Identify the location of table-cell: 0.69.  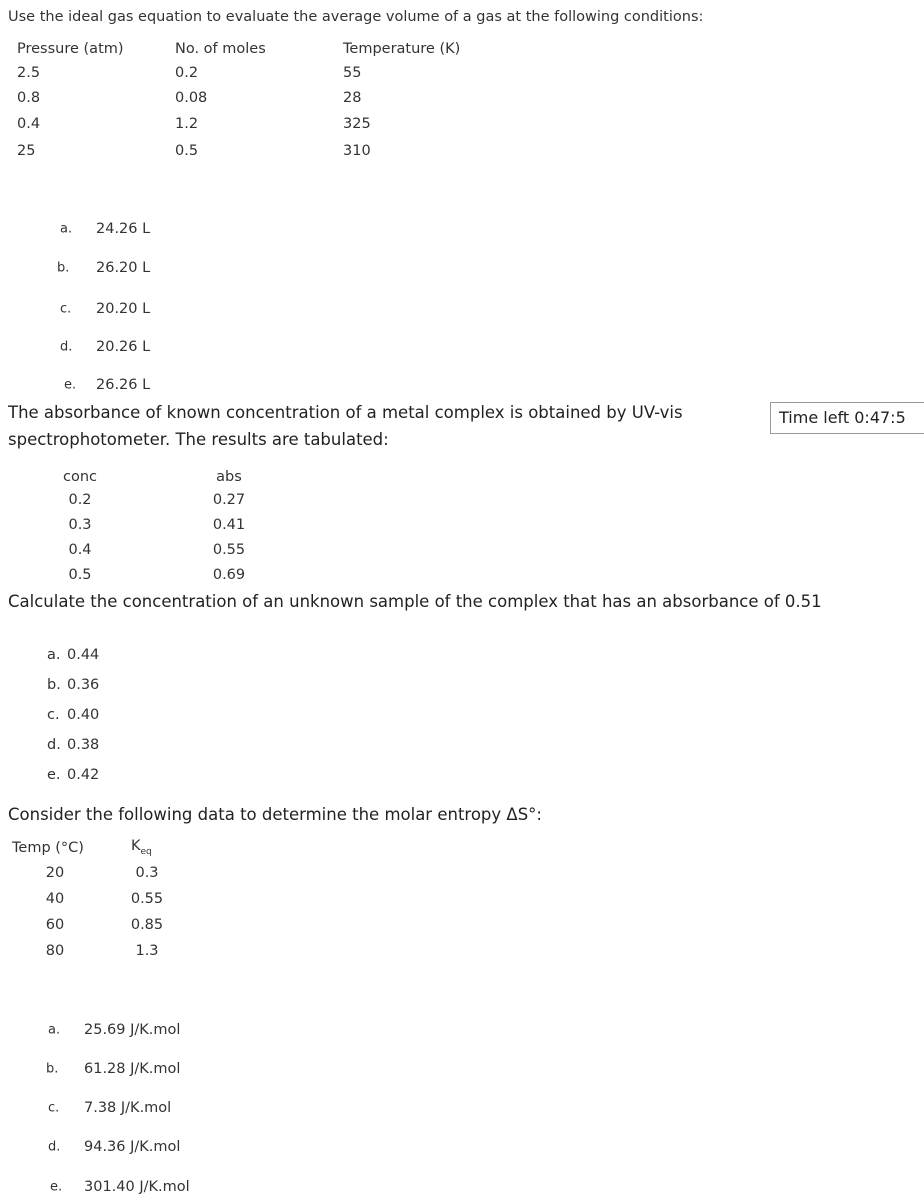
(229, 574).